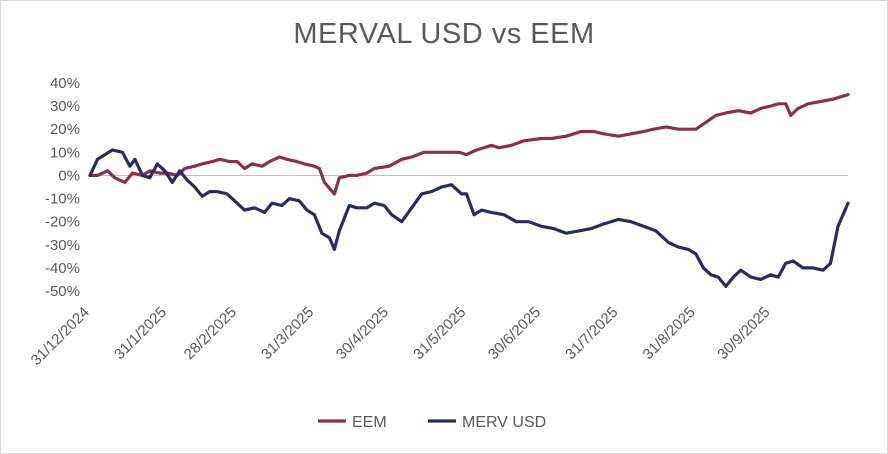 This screenshot has width=888, height=454. Describe the element at coordinates (743, 333) in the screenshot. I see `x-tick-label: 30/9/2025` at that location.